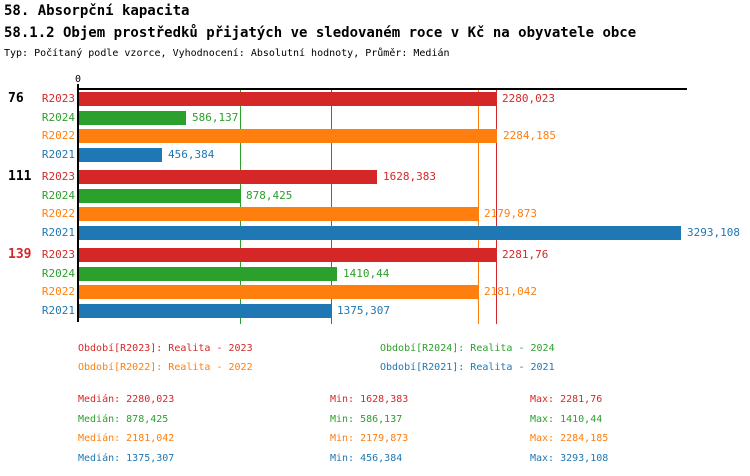 The width and height of the screenshot is (750, 476). What do you see at coordinates (97, 11) in the screenshot?
I see `page-title: 58. Absorpční kapacita` at bounding box center [97, 11].